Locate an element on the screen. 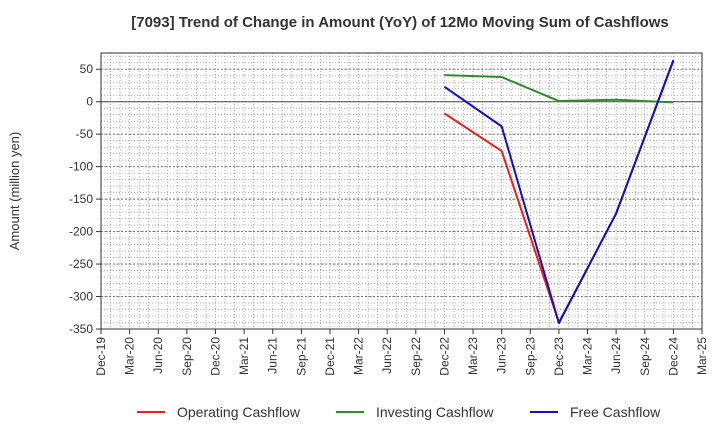  x-tick-label: Mar-25 is located at coordinates (702, 356).